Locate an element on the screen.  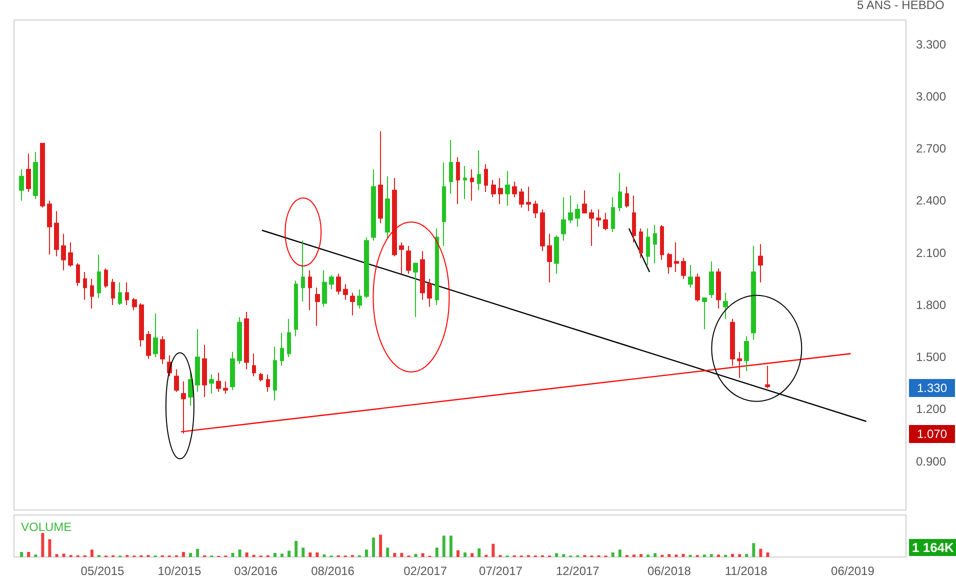
x-tick-label: 07/2017 is located at coordinates (501, 571).